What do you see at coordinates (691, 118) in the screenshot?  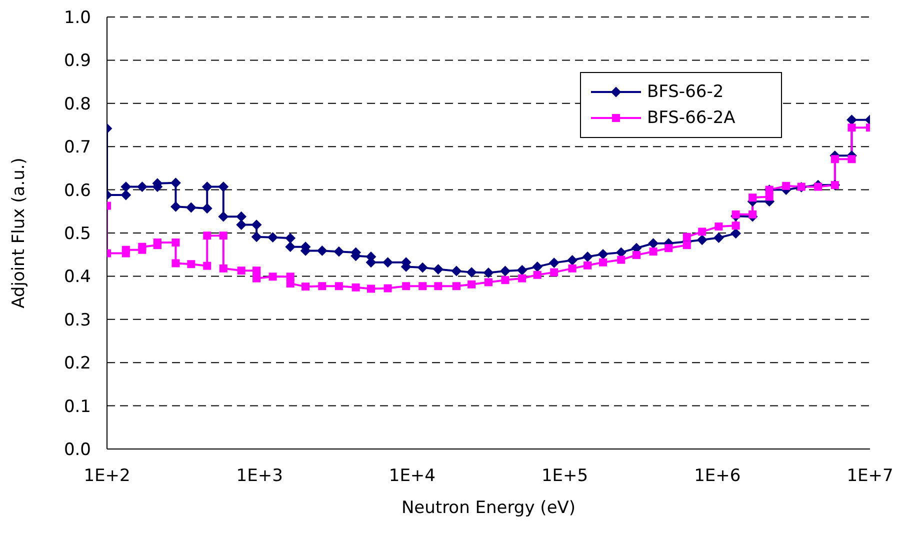 I see `legend-label: BFS-66-2A` at bounding box center [691, 118].